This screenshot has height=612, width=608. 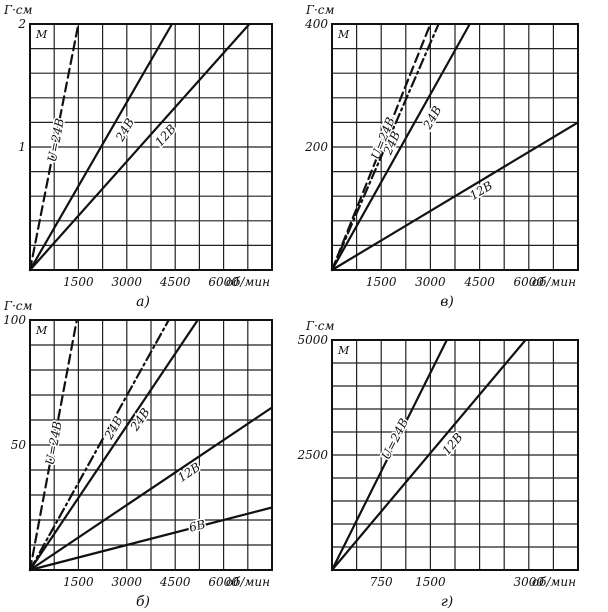 I want to click on x-tick-label: 750, so click(x=381, y=582).